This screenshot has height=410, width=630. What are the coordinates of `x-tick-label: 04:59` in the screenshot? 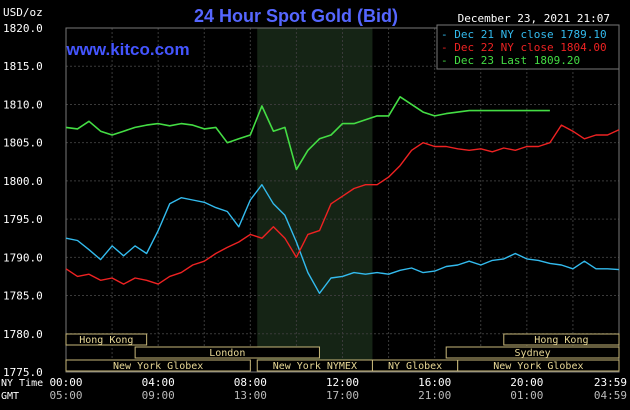 It's located at (610, 395).